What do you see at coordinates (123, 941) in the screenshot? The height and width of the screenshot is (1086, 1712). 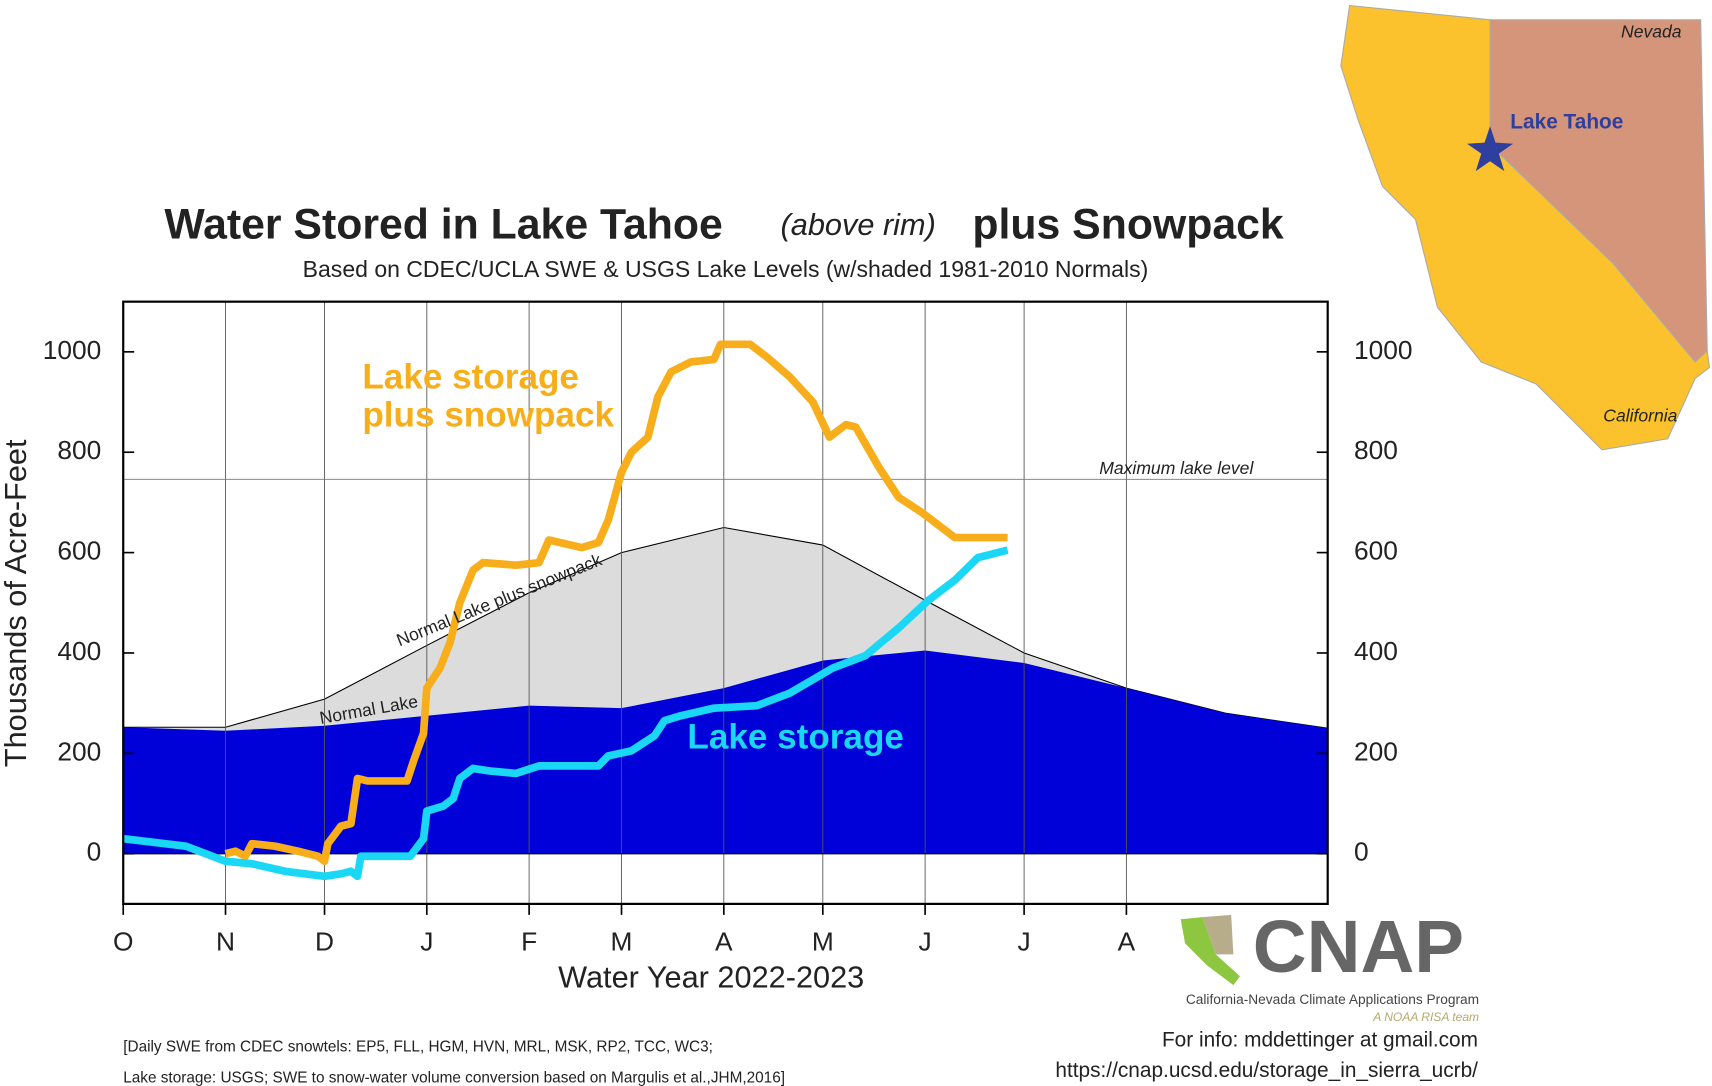 I see `x-tick-label: O` at bounding box center [123, 941].